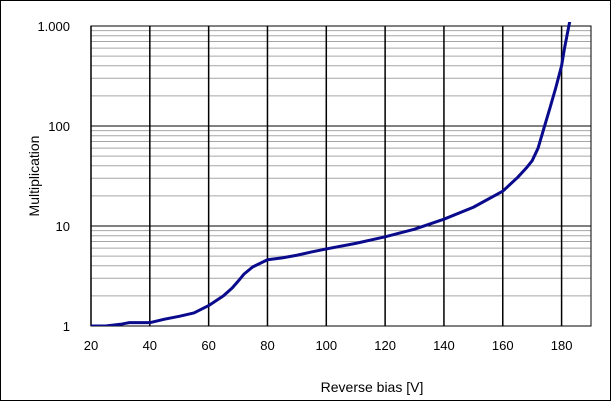 The height and width of the screenshot is (406, 611). I want to click on y-tick-label: 100, so click(59, 126).